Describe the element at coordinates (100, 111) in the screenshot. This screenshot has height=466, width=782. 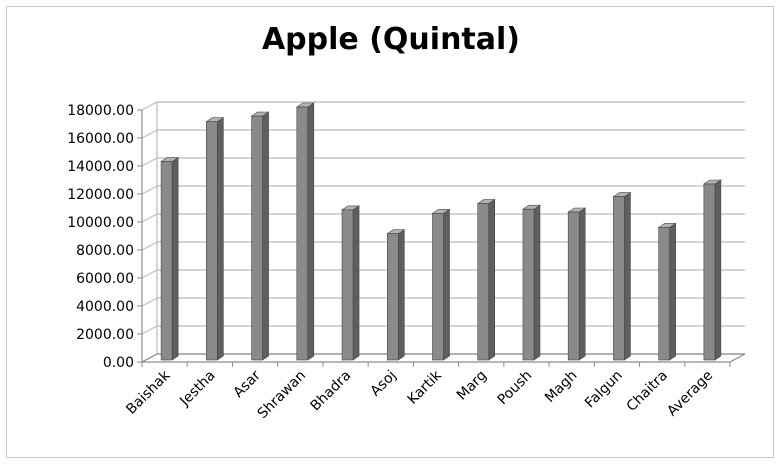
I see `y-tick-label: 18000.00` at that location.